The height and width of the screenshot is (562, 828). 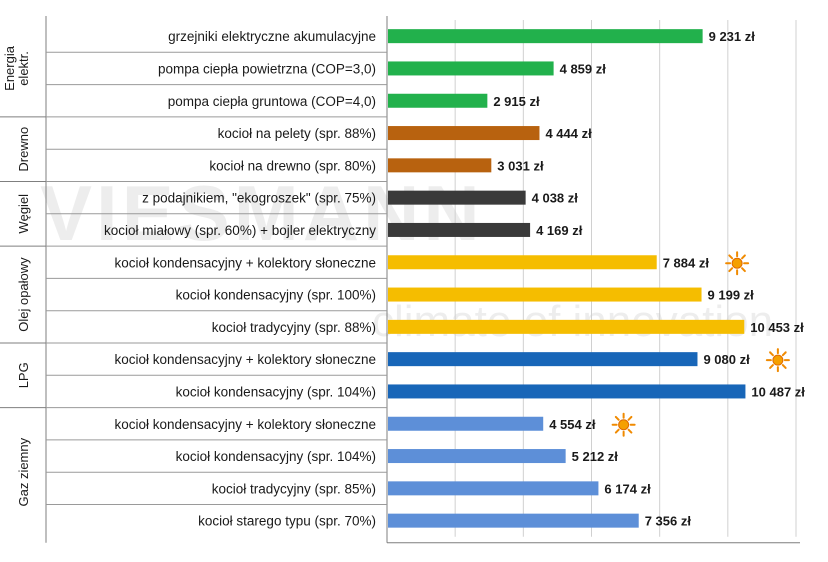 What do you see at coordinates (777, 327) in the screenshot?
I see `value-label-9: 10 453 zł` at bounding box center [777, 327].